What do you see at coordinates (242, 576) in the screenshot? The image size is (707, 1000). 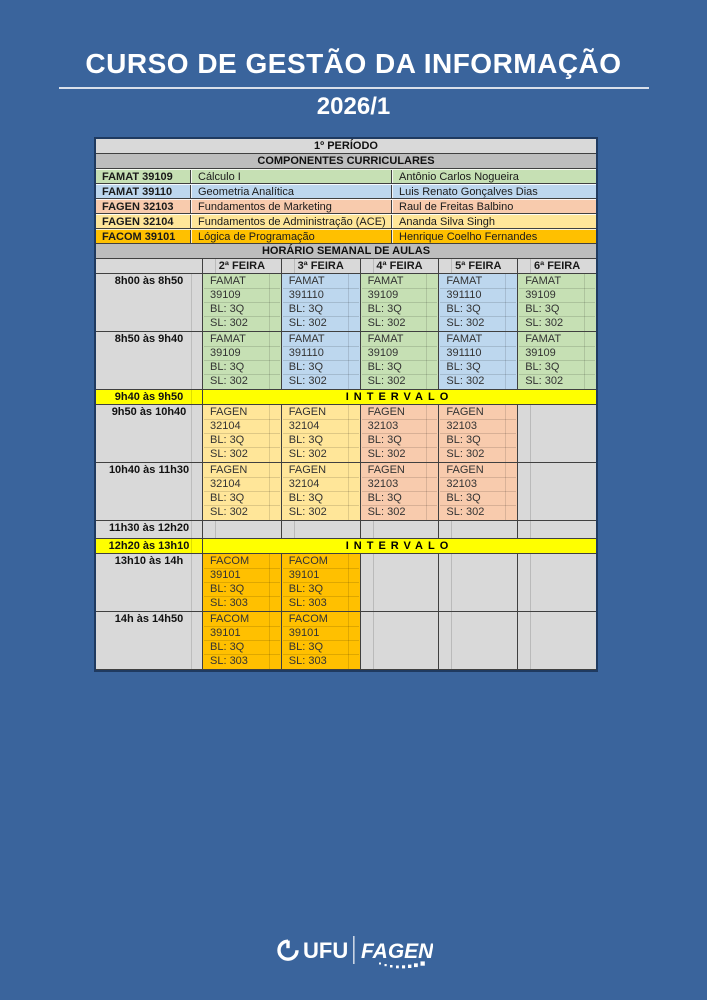 I see `class-cell-line: 39101` at bounding box center [242, 576].